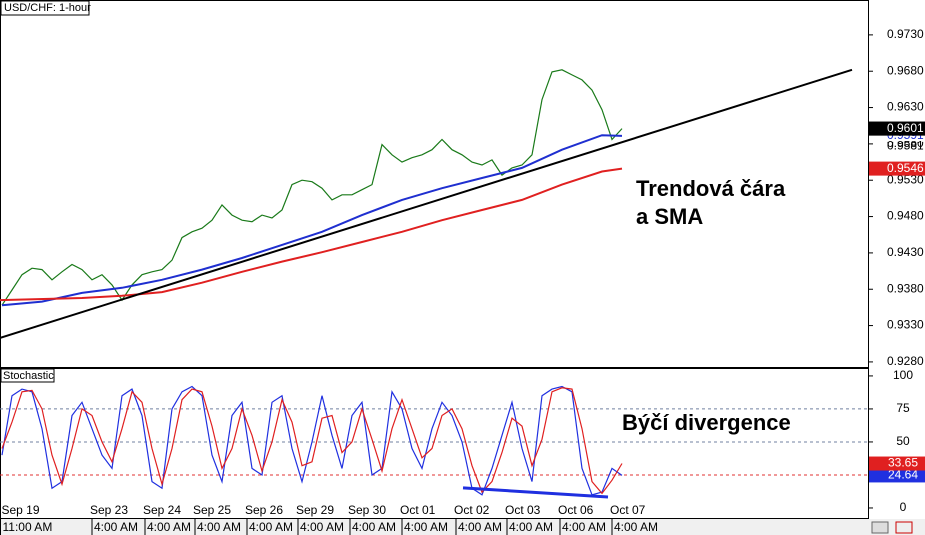 The width and height of the screenshot is (925, 535). Describe the element at coordinates (28, 527) in the screenshot. I see `x-tick-time: 11:00 AM` at that location.